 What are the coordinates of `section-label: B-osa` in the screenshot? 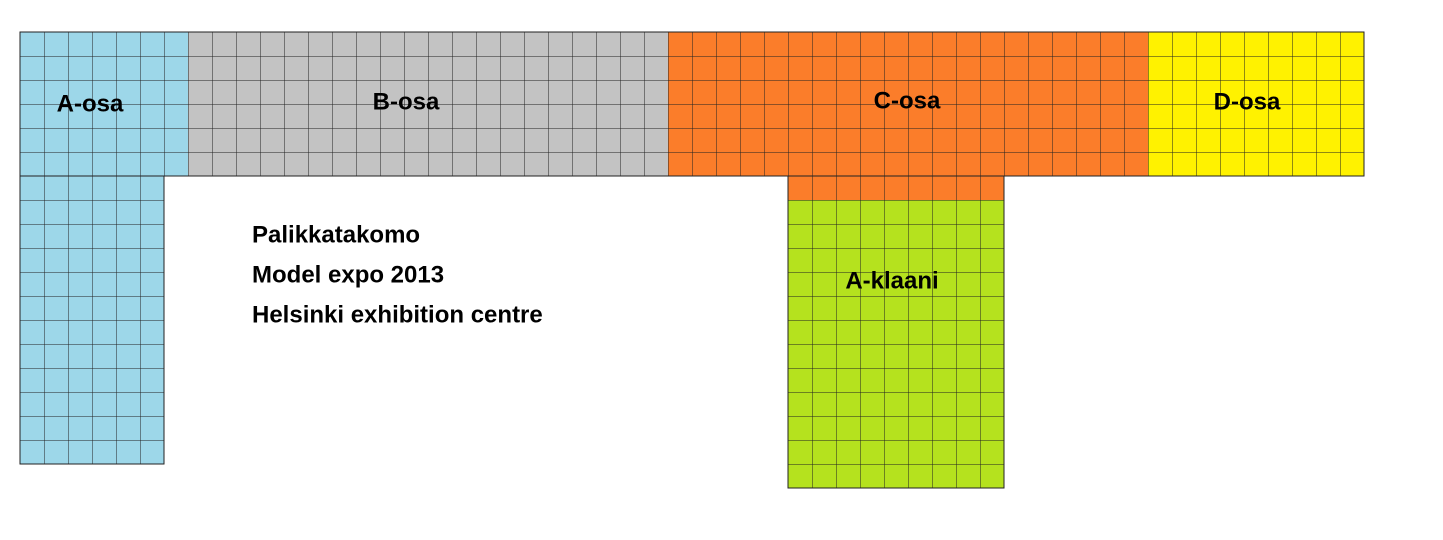 It's located at (406, 101).